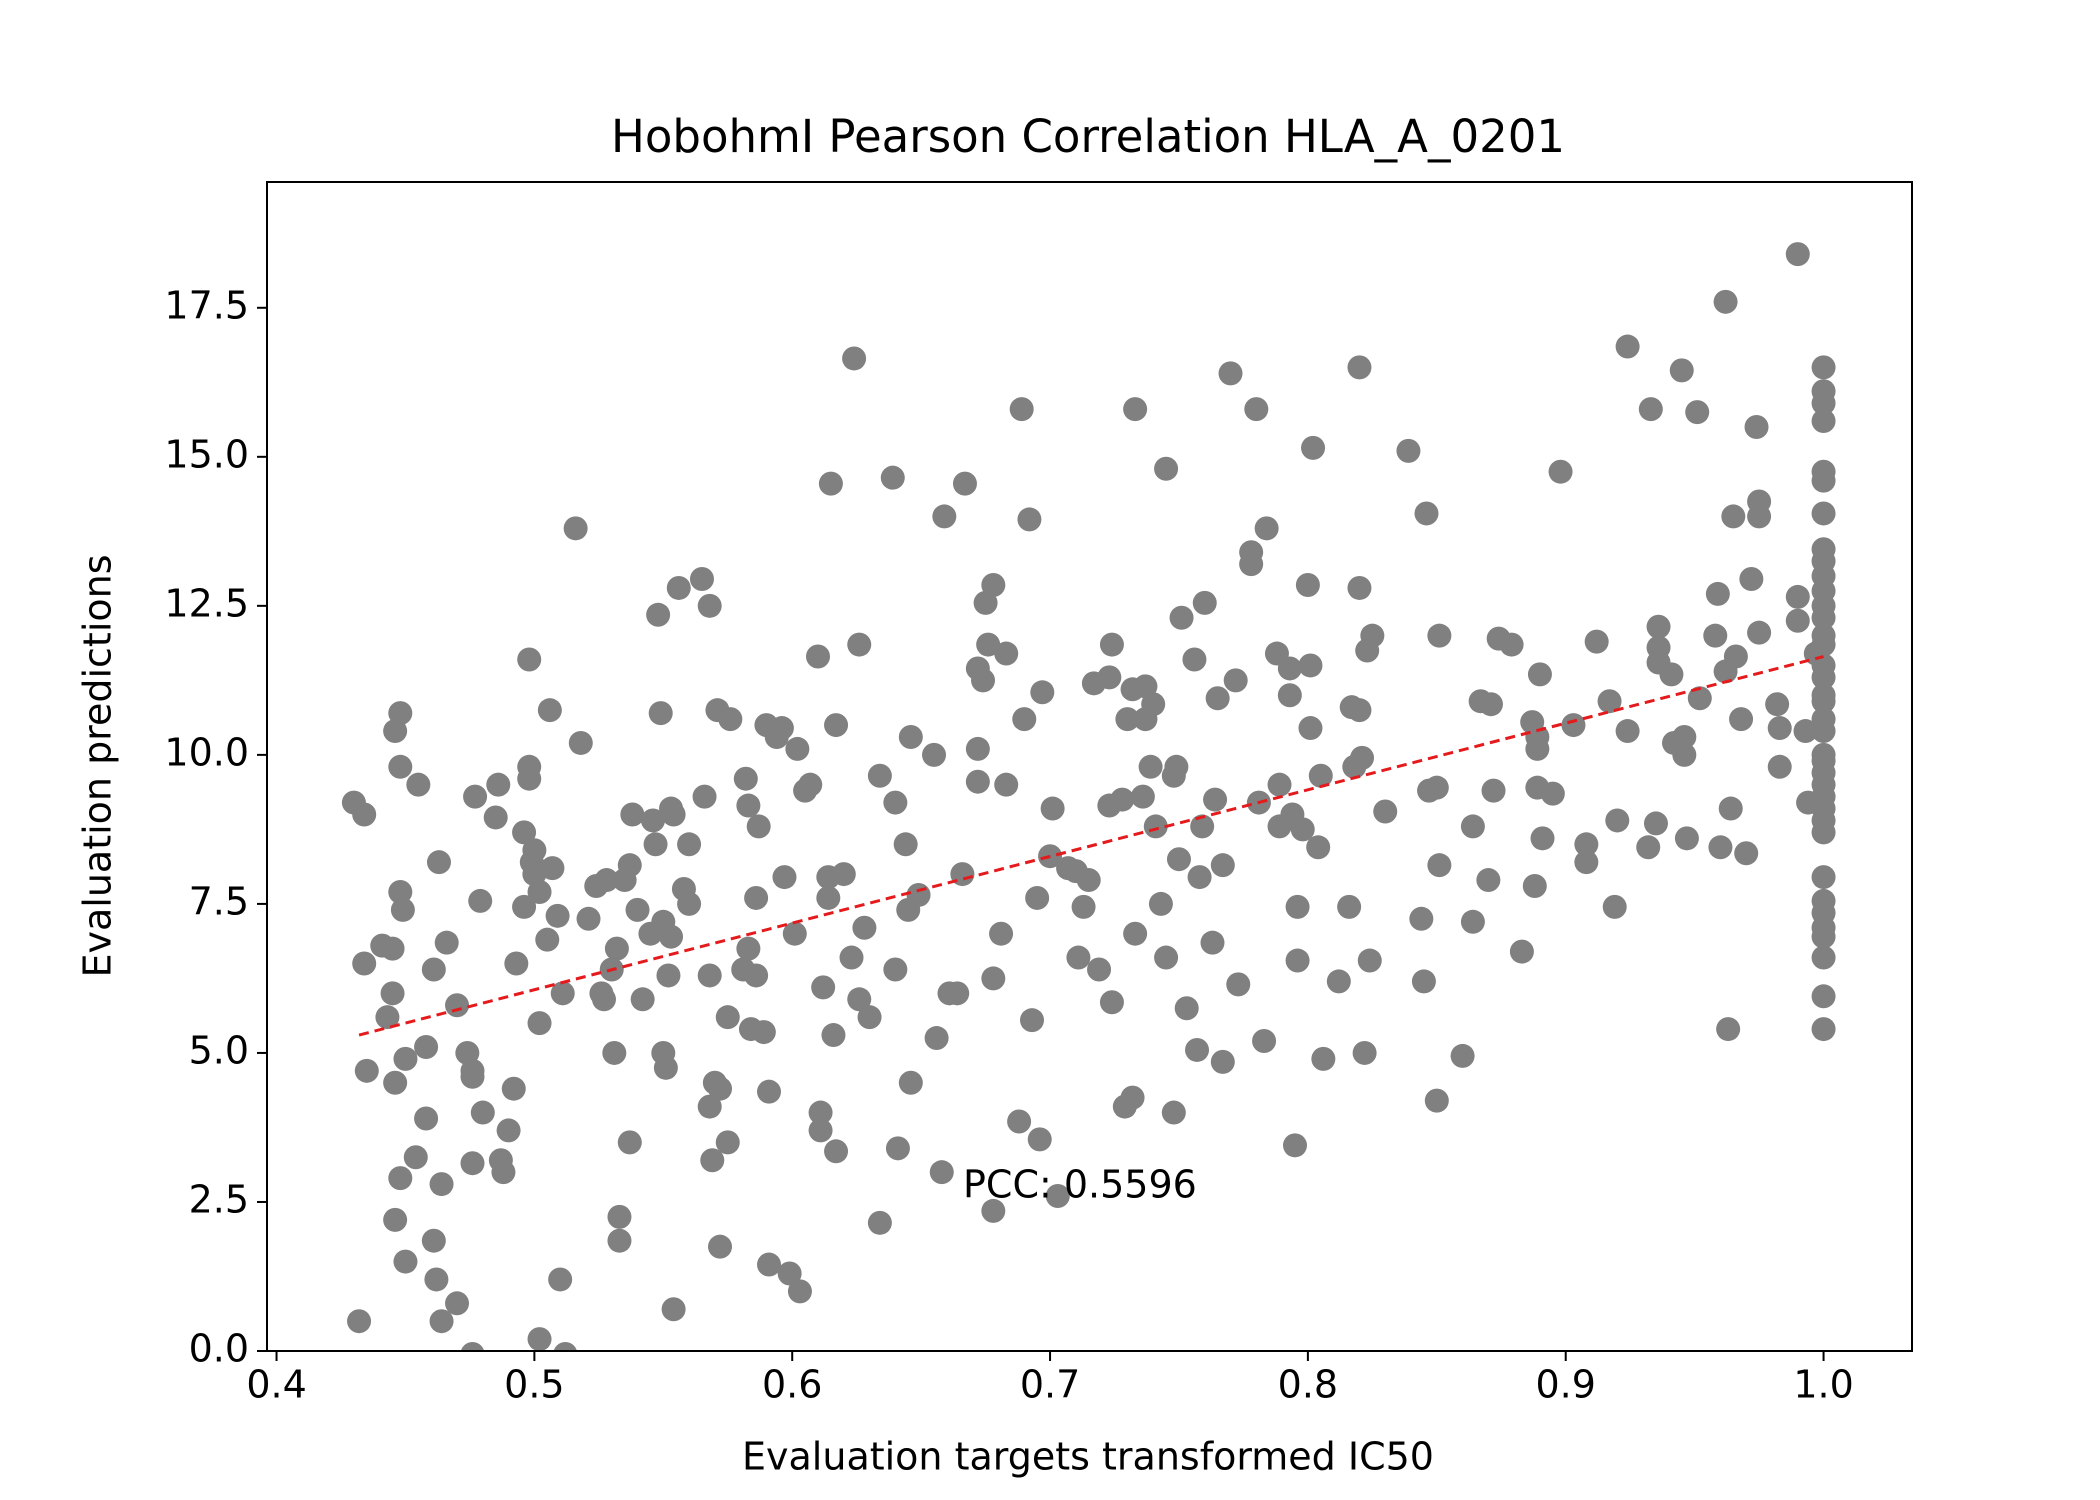  Describe the element at coordinates (1823, 1385) in the screenshot. I see `x-tick-label: 1.0` at that location.